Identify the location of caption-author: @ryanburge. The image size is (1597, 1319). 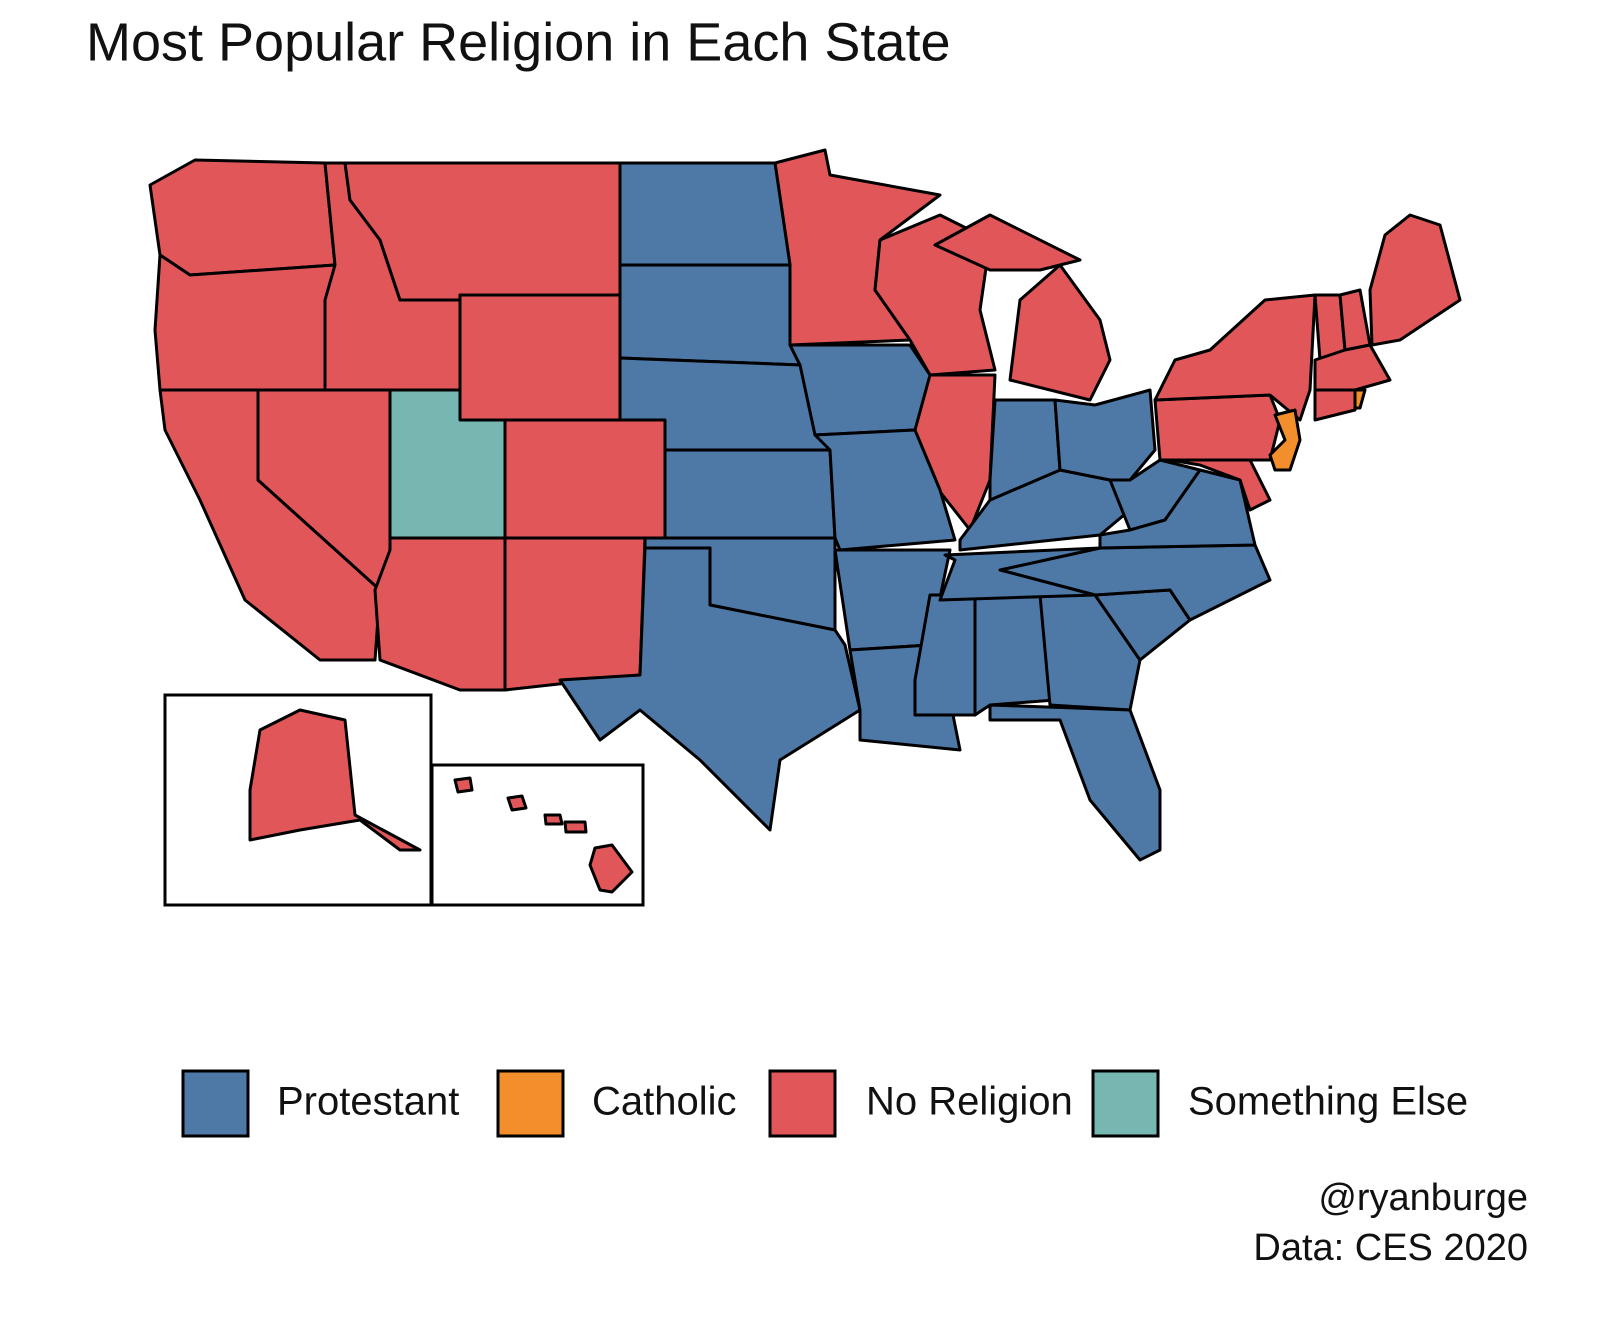
(1423, 1198).